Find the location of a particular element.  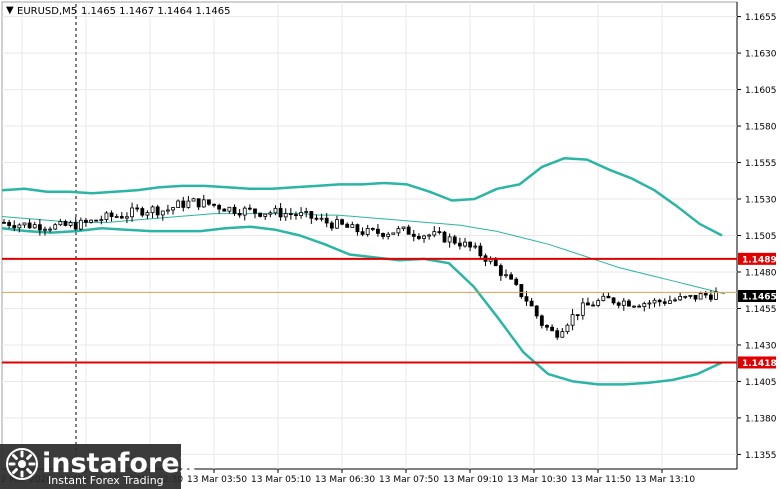

time-tick-label: 13 Mar 05:10 is located at coordinates (281, 480).